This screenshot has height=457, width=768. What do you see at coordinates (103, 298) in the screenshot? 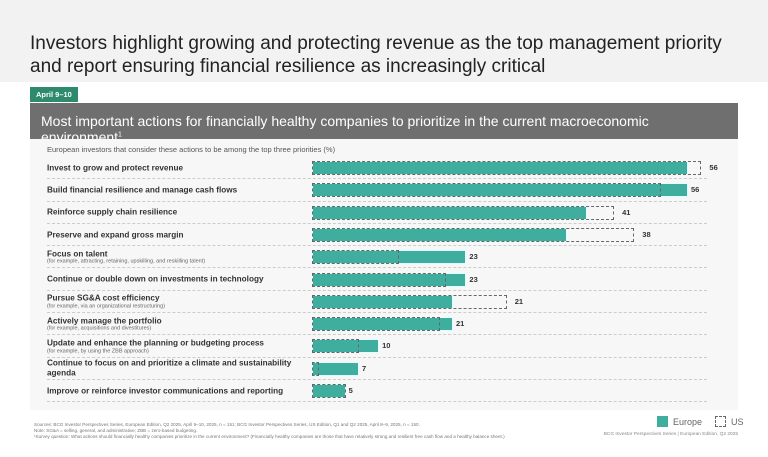
I see `category-title: Pursue SG&A cost efficiency` at bounding box center [103, 298].